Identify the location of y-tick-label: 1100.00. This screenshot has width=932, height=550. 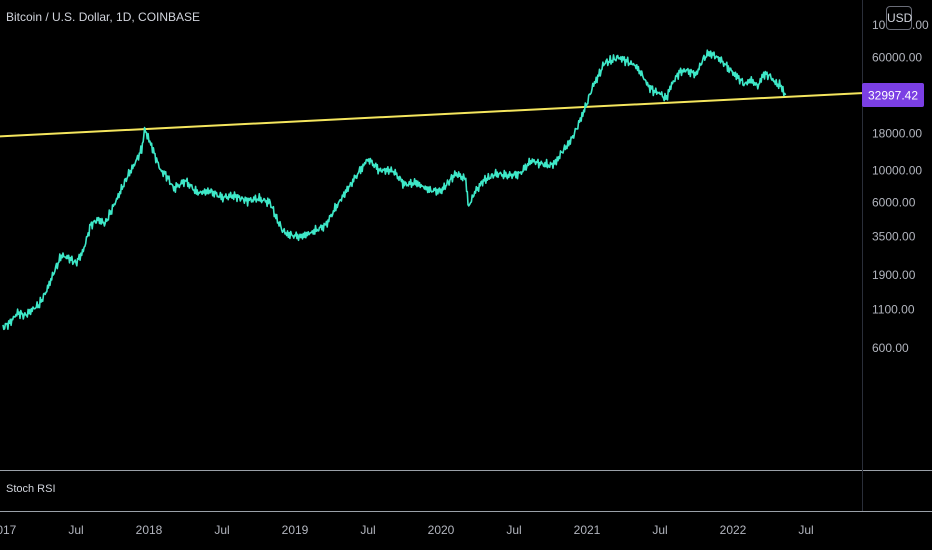
(893, 310).